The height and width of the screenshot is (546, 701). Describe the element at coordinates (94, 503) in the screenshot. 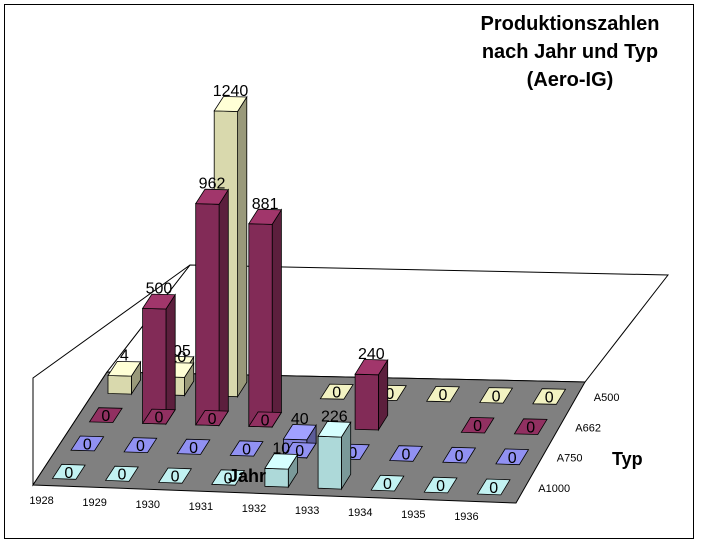

I see `year-tick-label: 1929` at that location.